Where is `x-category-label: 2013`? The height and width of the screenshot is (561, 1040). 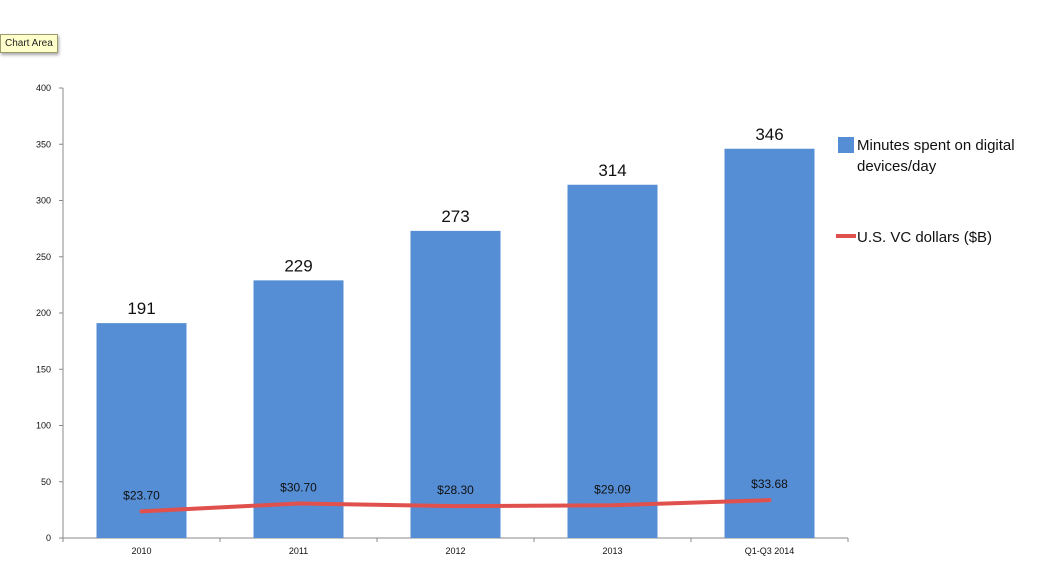 x-category-label: 2013 is located at coordinates (612, 551).